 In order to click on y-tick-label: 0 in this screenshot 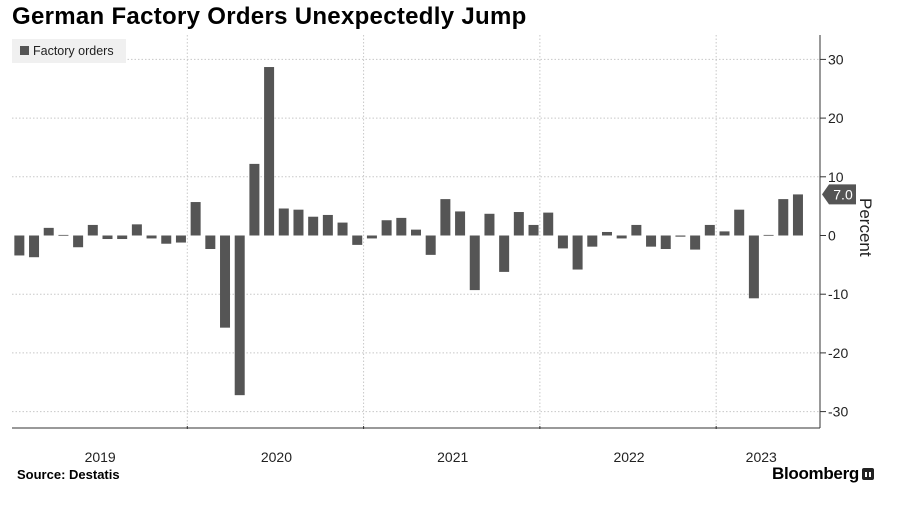, I will do `click(832, 236)`.